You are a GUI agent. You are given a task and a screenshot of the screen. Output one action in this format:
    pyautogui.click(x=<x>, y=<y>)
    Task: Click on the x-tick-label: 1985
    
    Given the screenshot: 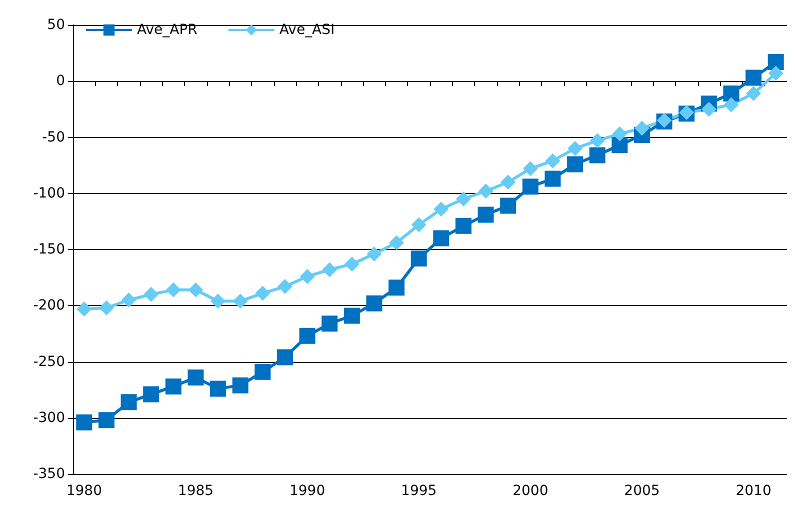 What is the action you would take?
    pyautogui.click(x=196, y=491)
    